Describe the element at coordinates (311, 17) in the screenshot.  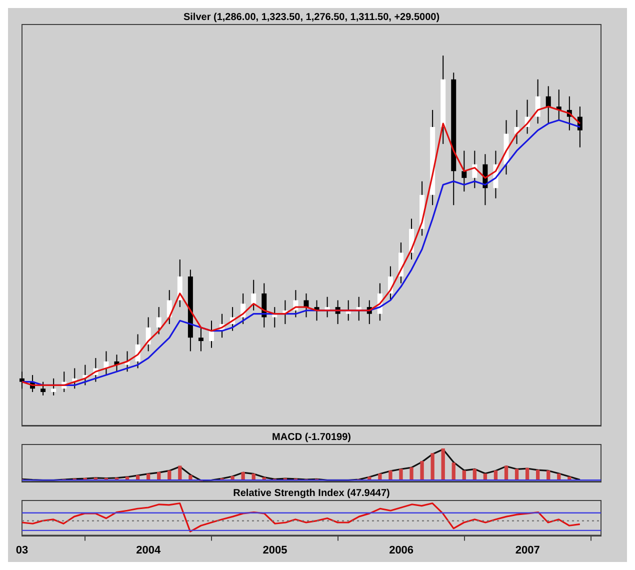
I see `chart-title: Silver (1,286.00, 1,323.50, 1,276.50, 1,311.50, +29.5000)` at that location.